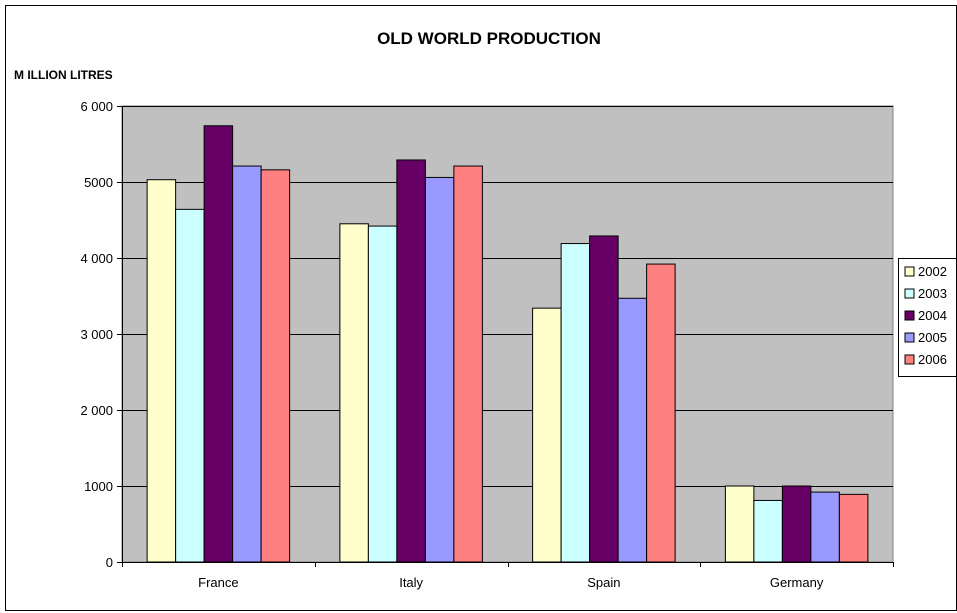 The height and width of the screenshot is (613, 957). I want to click on bar-spain-2004, so click(604, 399).